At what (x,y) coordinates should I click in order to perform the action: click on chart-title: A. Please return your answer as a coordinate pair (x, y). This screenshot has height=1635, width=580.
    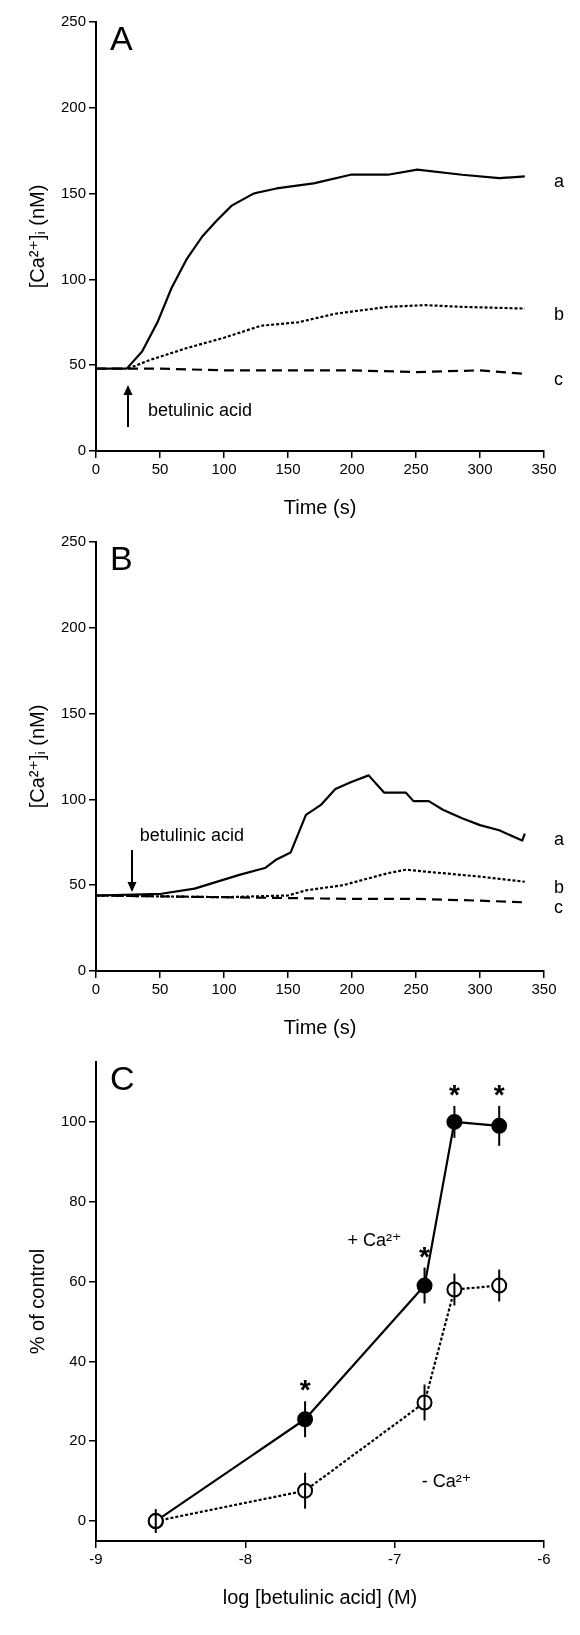
    Looking at the image, I should click on (122, 38).